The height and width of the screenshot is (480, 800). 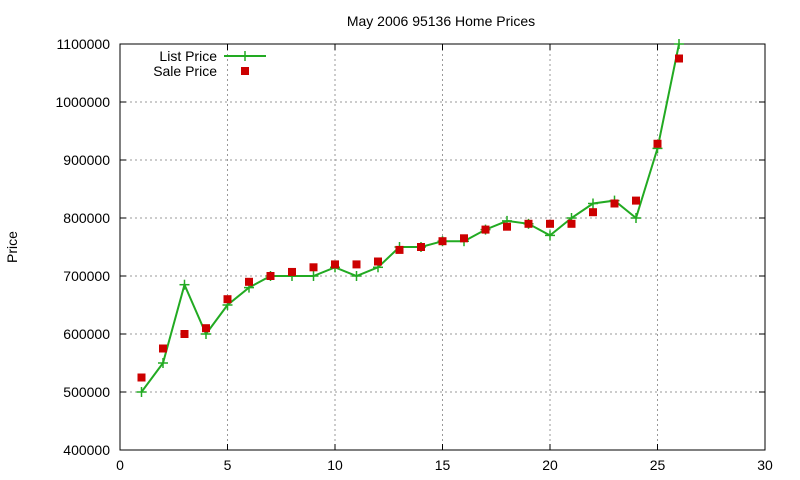 What do you see at coordinates (86, 392) in the screenshot?
I see `y-tick-label: 500000` at bounding box center [86, 392].